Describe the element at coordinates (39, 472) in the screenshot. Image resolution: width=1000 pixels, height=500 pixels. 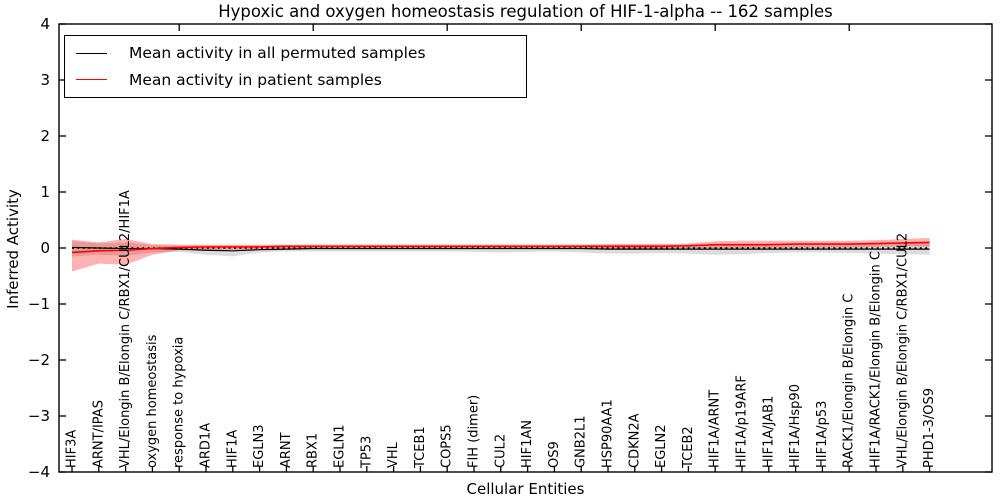
I see `y-tick-label: −4` at that location.